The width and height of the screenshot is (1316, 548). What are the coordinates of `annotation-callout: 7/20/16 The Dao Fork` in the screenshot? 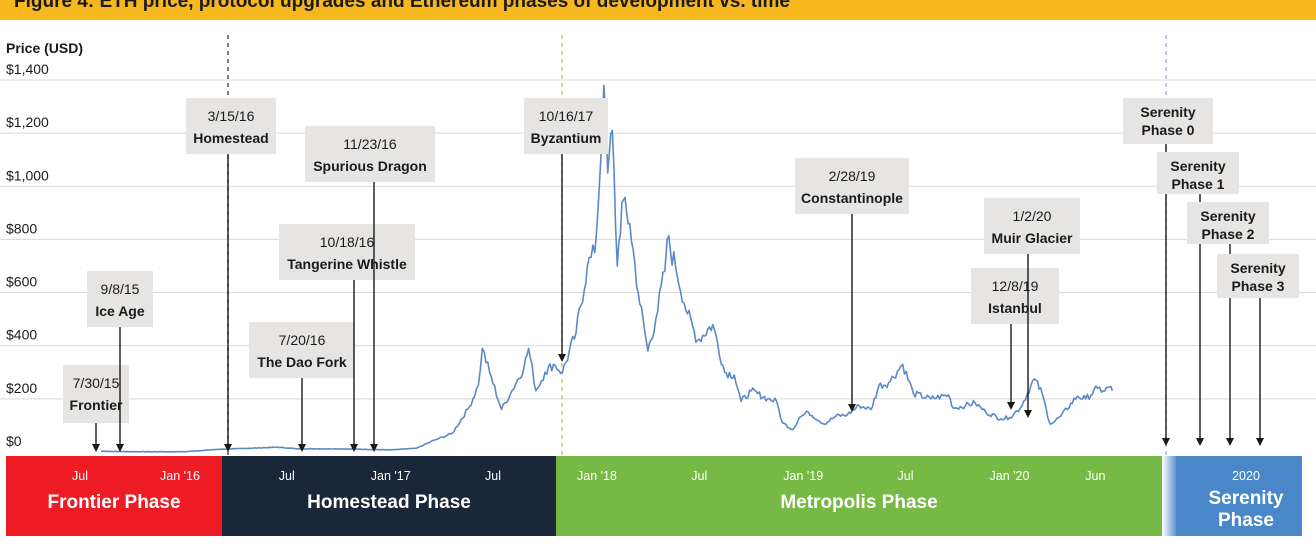 It's located at (302, 387).